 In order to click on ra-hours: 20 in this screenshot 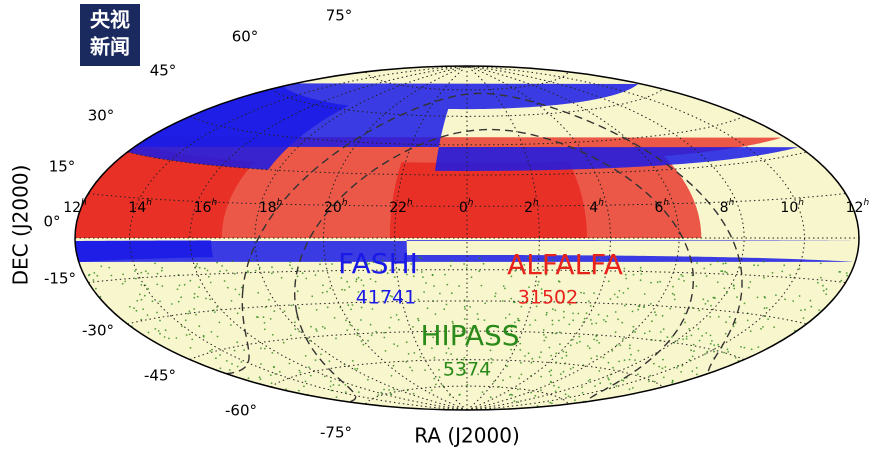, I will do `click(333, 208)`.